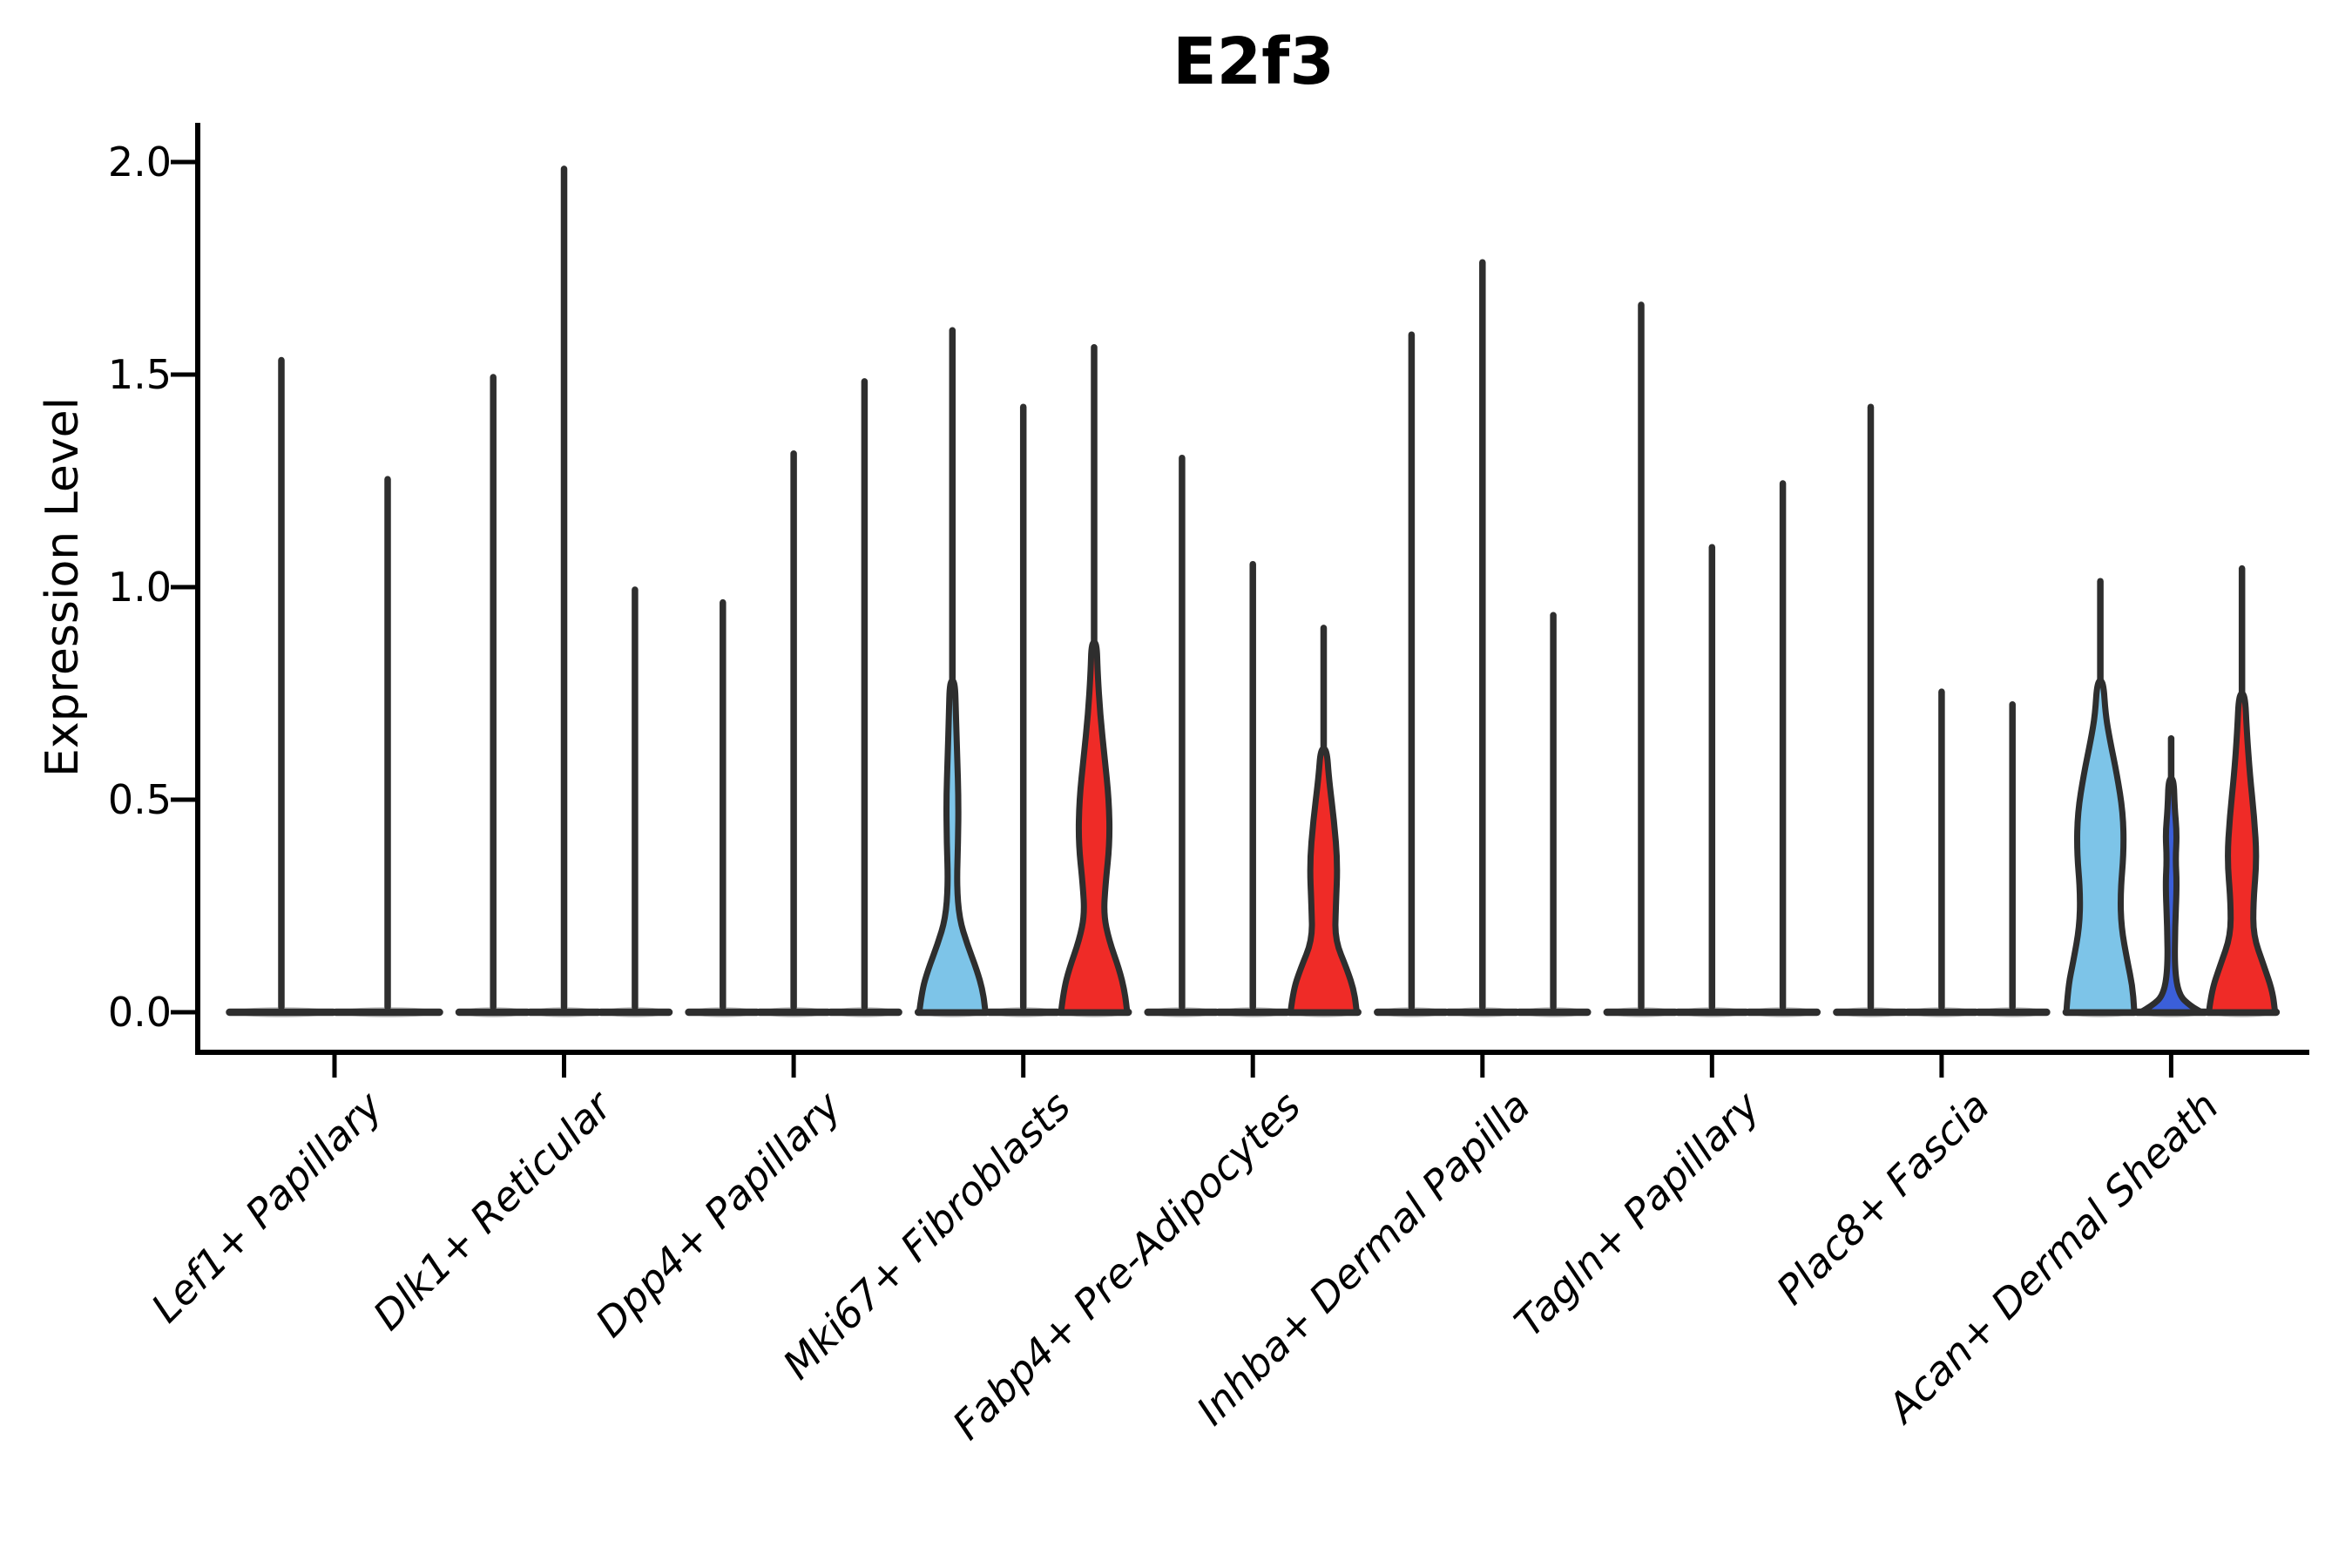 The image size is (2352, 1568). I want to click on y-tick-label: 1.0, so click(139, 587).